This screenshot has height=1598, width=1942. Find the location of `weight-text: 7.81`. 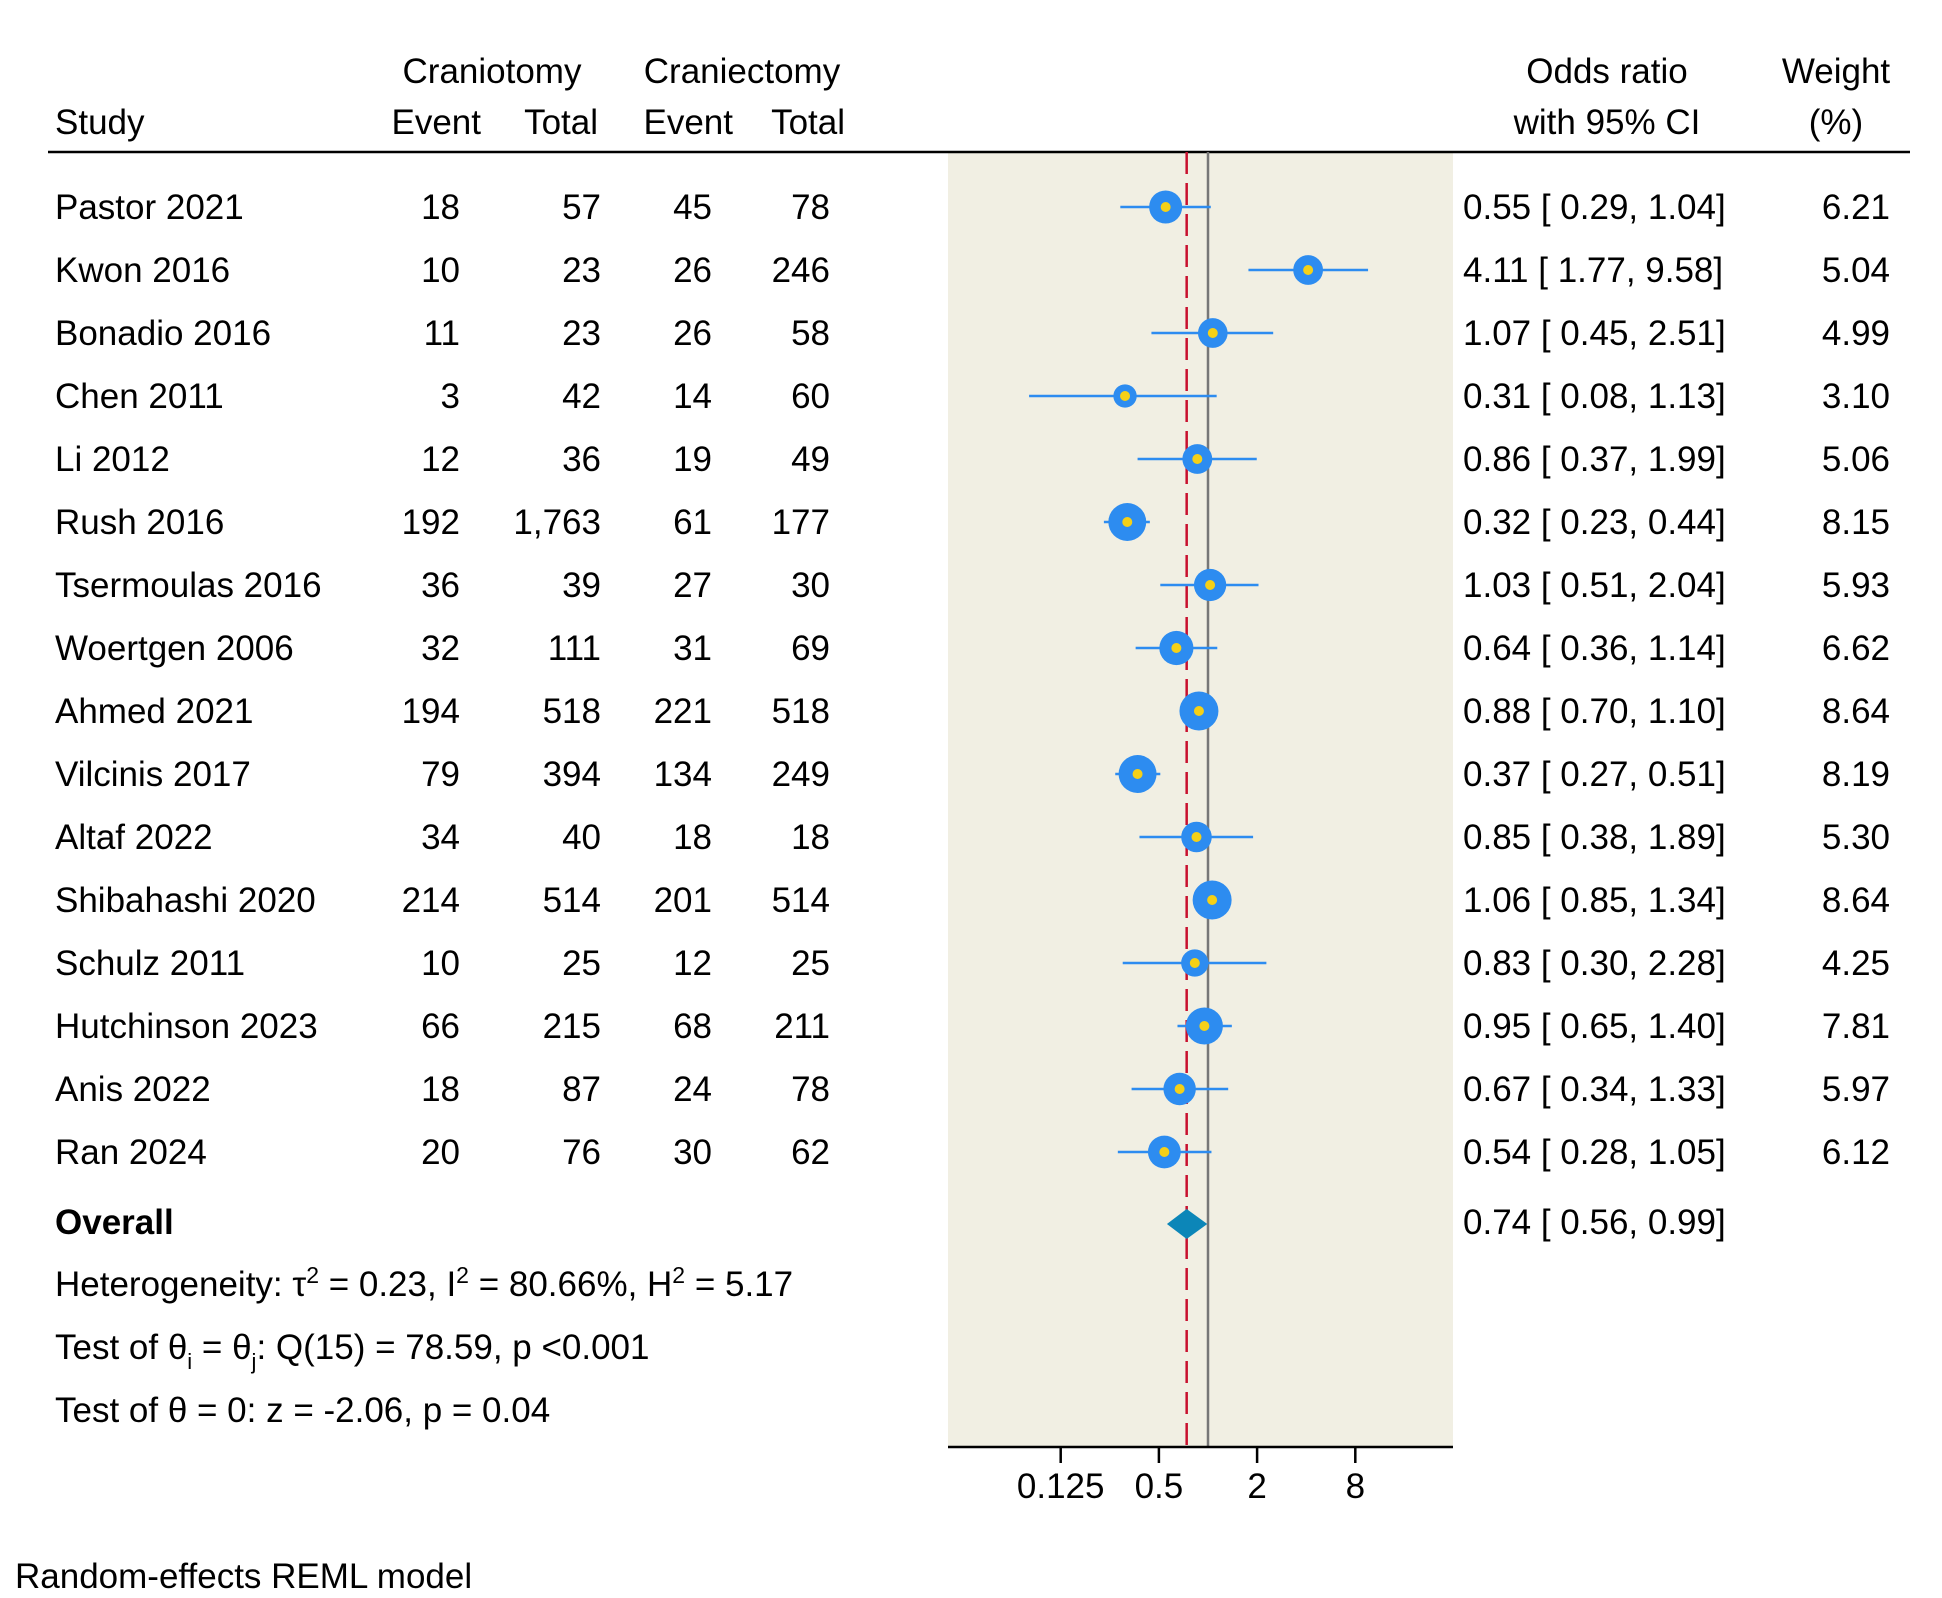

weight-text: 7.81 is located at coordinates (1856, 1026).